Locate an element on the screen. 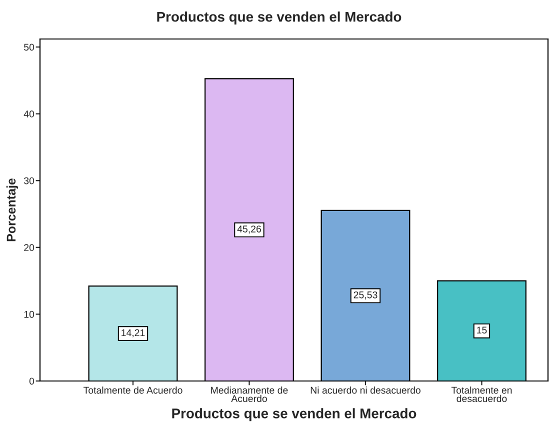  data-label: 45,26 is located at coordinates (249, 230).